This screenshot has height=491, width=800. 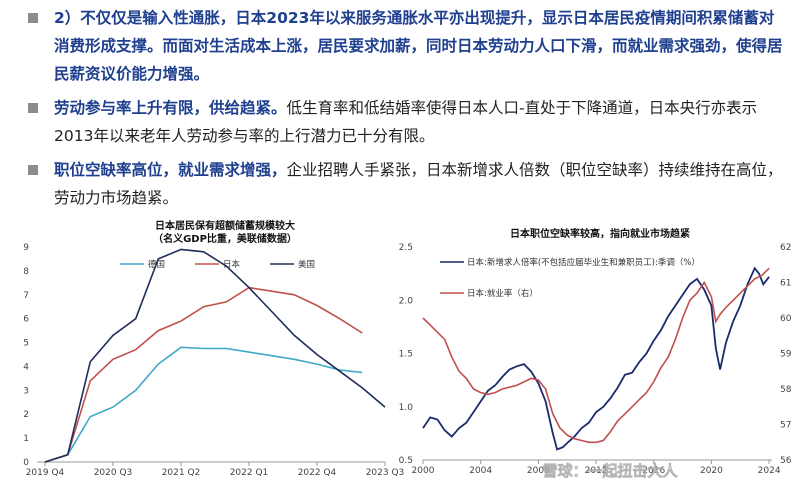 I want to click on x-tick-label: 2000, so click(x=423, y=471).